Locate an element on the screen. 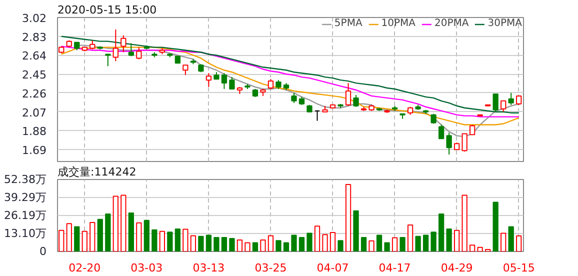 The width and height of the screenshot is (578, 276). y-tick-label: 2.45 is located at coordinates (34, 75).